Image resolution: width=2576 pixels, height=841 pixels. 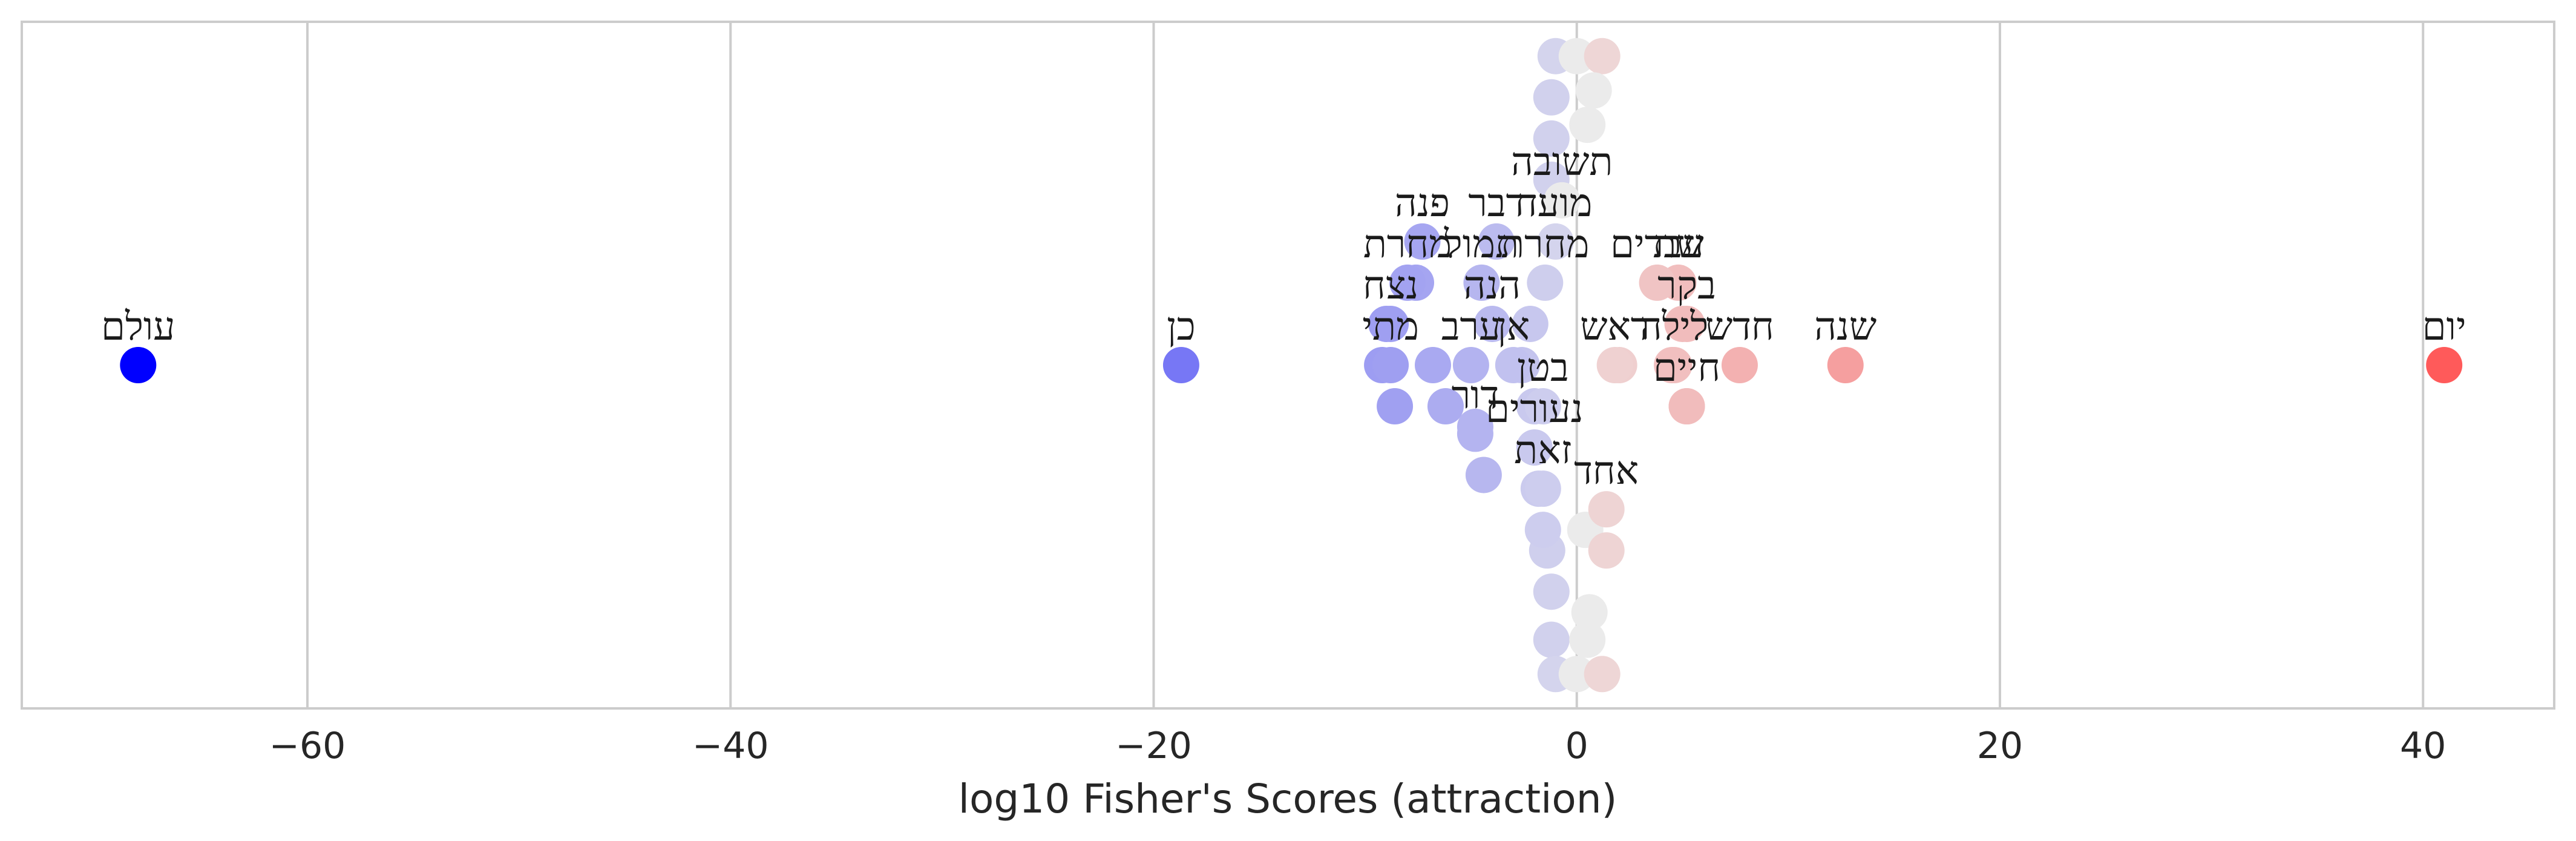 What do you see at coordinates (2444, 327) in the screenshot?
I see `point-label: יום` at bounding box center [2444, 327].